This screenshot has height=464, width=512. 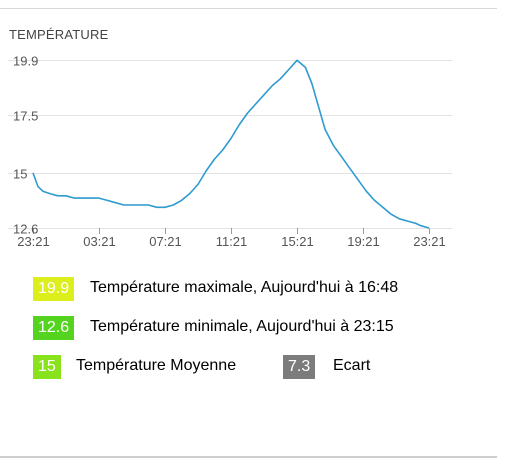 I want to click on y-tick-label: 15, so click(x=20, y=174).